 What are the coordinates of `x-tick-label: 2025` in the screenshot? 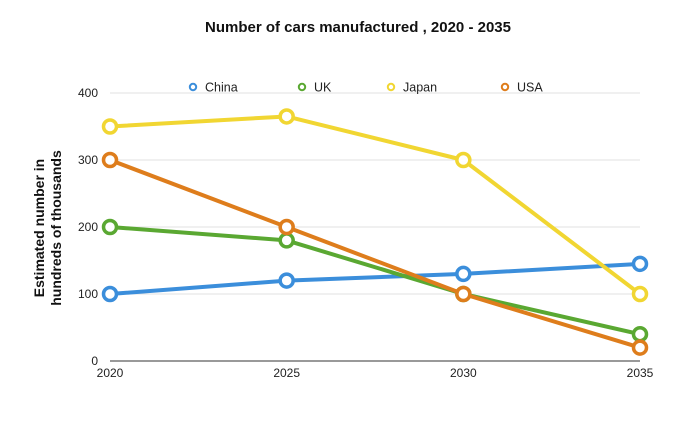 It's located at (286, 373).